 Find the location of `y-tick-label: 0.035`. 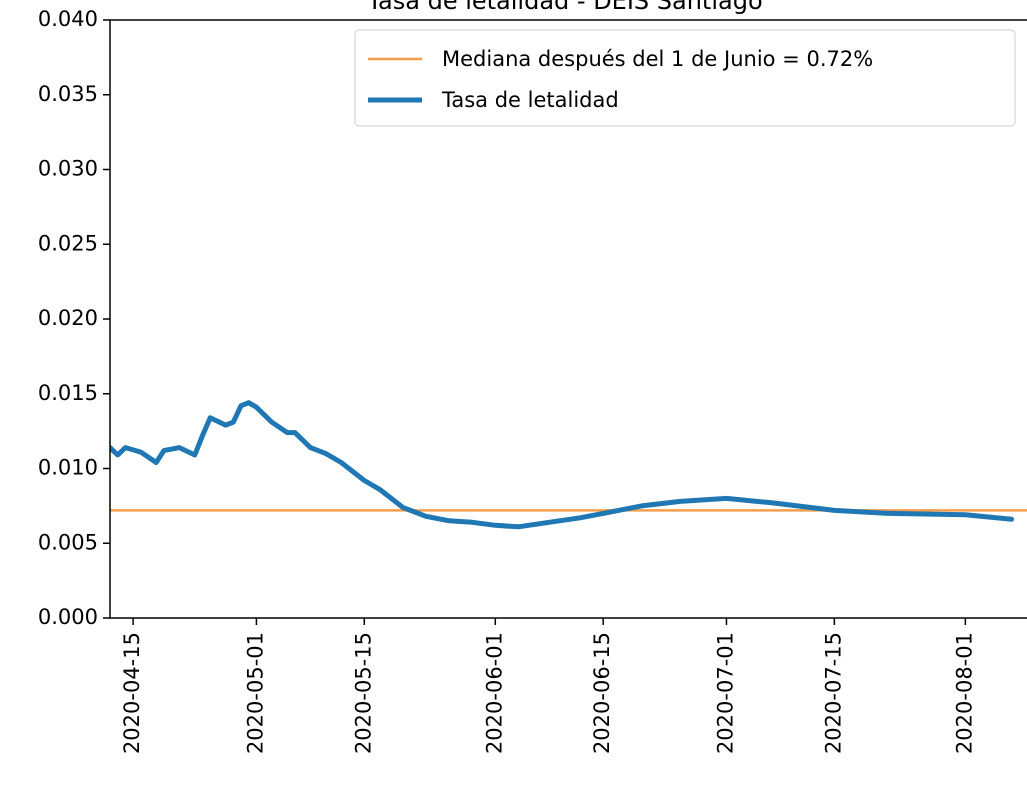

y-tick-label: 0.035 is located at coordinates (68, 94).